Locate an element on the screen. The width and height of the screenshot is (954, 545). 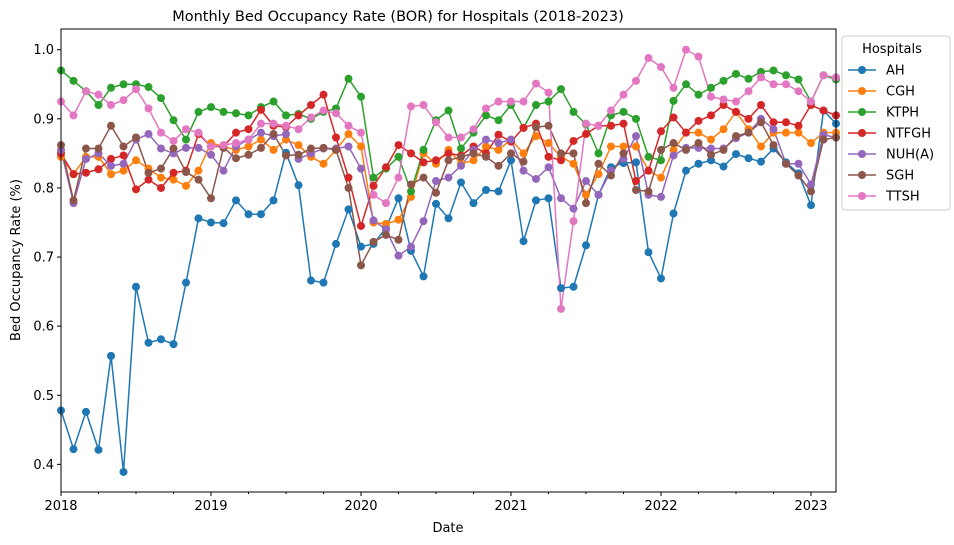
y-tick-label: 0.6 is located at coordinates (43, 327).